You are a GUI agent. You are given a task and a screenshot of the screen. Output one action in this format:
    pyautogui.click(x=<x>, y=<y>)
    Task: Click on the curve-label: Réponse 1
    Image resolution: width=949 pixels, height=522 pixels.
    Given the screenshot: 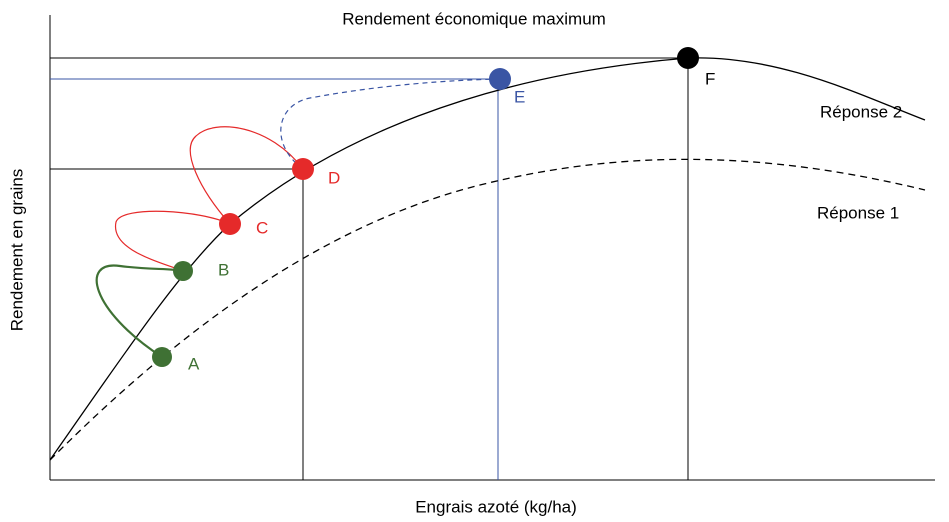 What is the action you would take?
    pyautogui.click(x=858, y=212)
    